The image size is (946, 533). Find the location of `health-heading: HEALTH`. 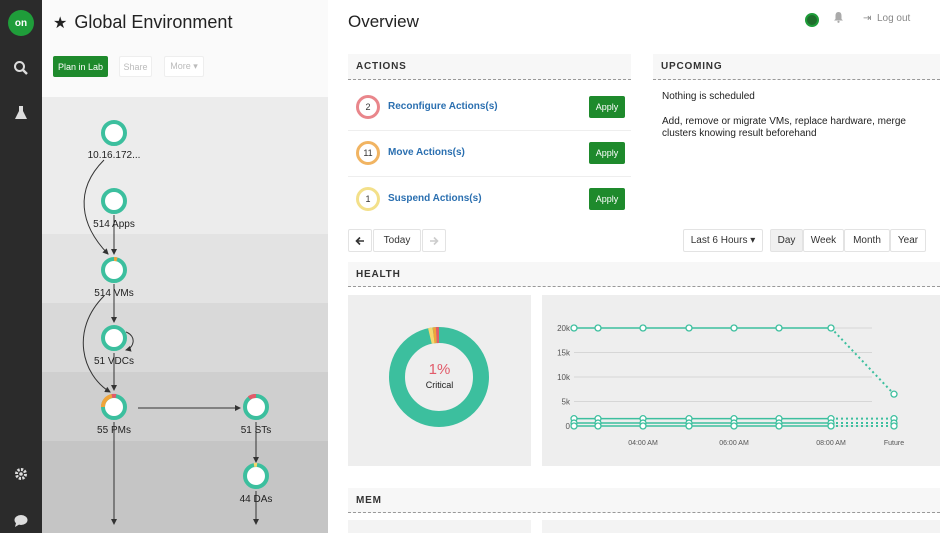

health-heading: HEALTH is located at coordinates (644, 274).